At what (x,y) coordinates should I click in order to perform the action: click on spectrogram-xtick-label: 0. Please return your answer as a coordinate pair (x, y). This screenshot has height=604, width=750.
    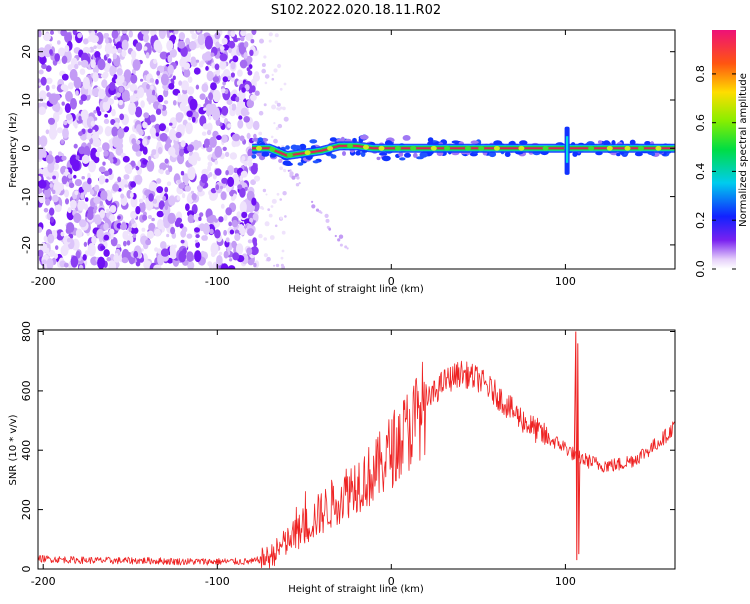
    Looking at the image, I should click on (391, 281).